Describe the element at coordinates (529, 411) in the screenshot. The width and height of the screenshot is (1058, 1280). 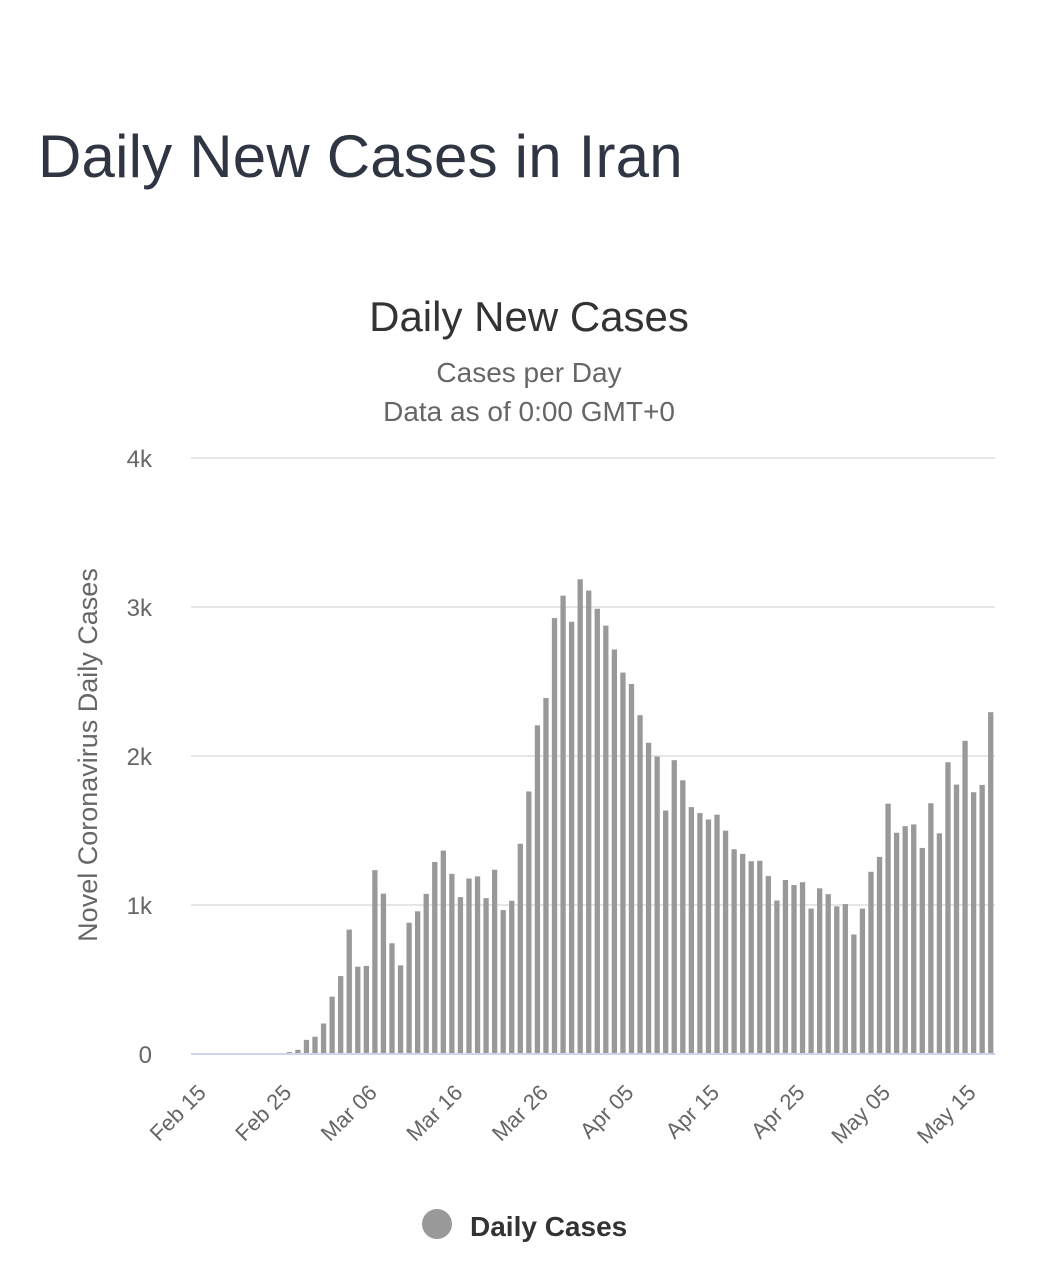
I see `chart-subtitle-line-2: Data as of 0:00 GMT+0` at that location.